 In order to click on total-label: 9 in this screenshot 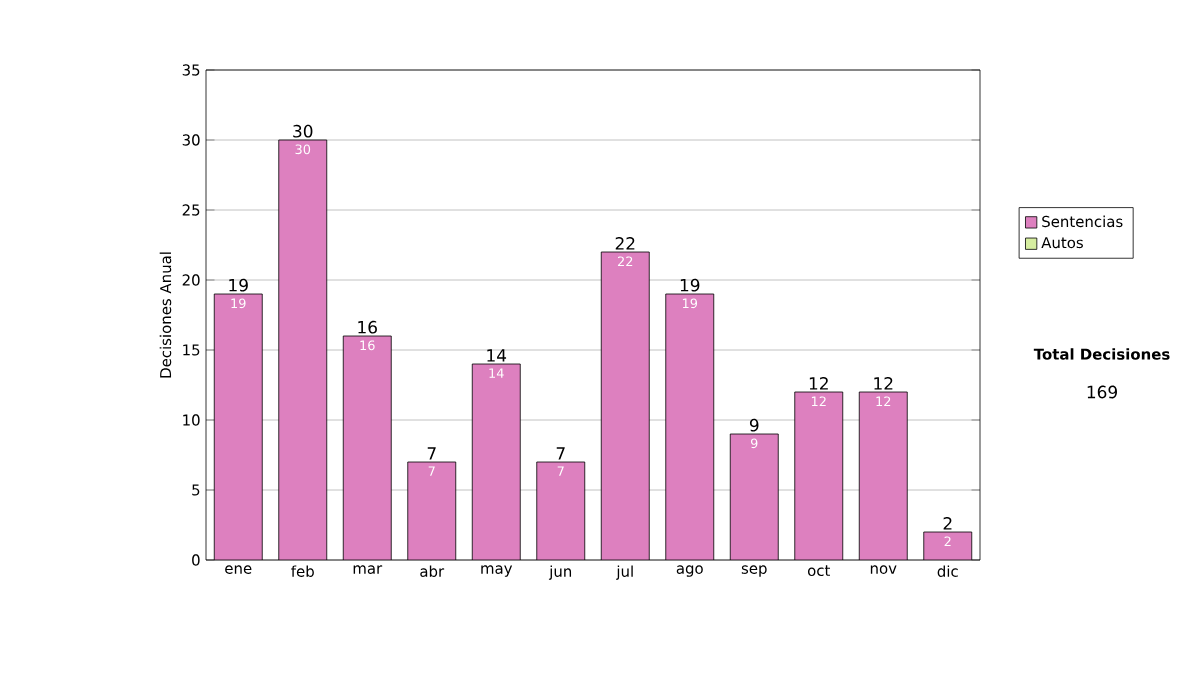, I will do `click(754, 425)`.